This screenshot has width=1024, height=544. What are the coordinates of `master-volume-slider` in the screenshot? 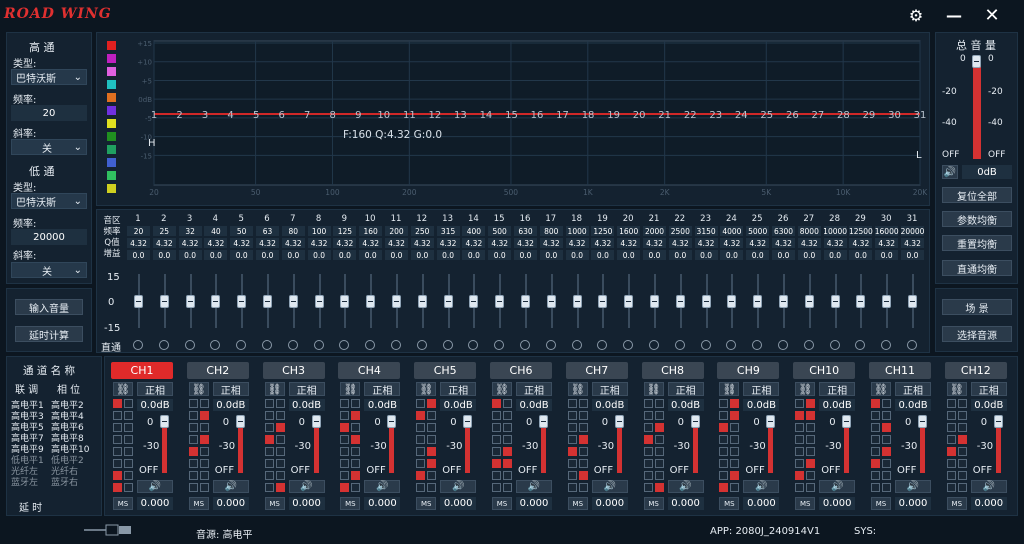 It's located at (976, 61).